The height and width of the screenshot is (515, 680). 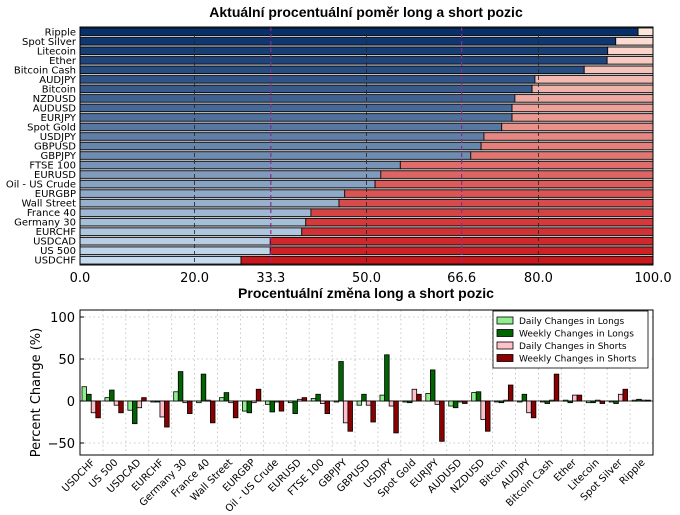 What do you see at coordinates (63, 61) in the screenshot?
I see `category-label: Ether` at bounding box center [63, 61].